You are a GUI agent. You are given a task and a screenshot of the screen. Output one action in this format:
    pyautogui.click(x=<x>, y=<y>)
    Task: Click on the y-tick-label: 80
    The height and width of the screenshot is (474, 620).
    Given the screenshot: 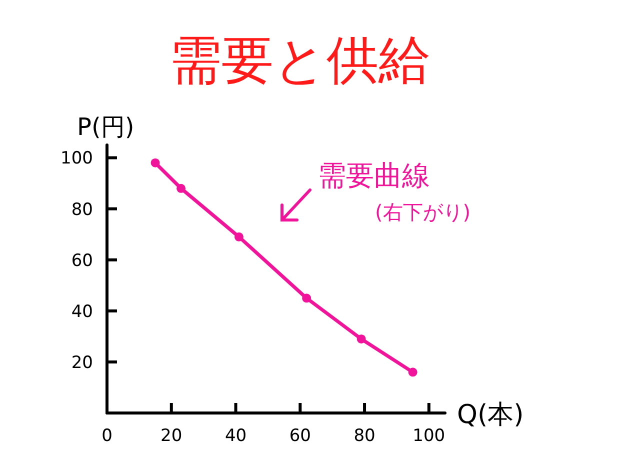 What is the action you would take?
    pyautogui.click(x=82, y=210)
    